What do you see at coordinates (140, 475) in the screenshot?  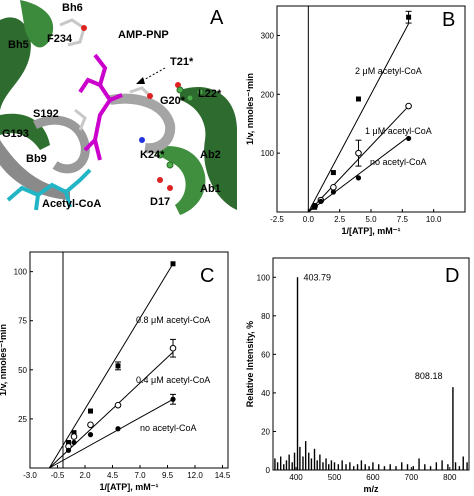 I see `x-tick-label: 7.0` at bounding box center [140, 475].